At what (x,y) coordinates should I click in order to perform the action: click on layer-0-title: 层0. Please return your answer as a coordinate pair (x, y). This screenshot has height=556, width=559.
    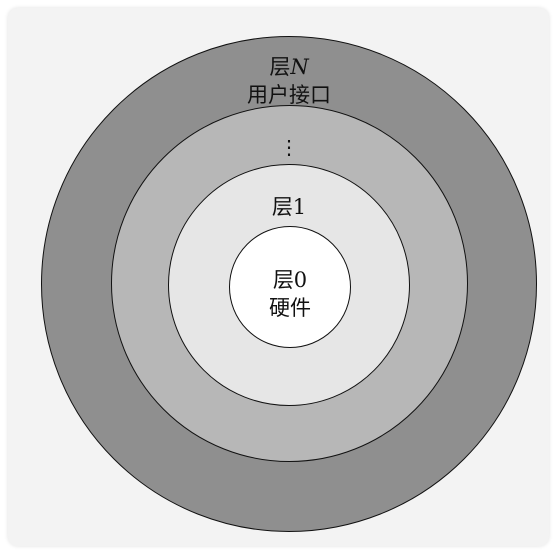
    Looking at the image, I should click on (290, 280).